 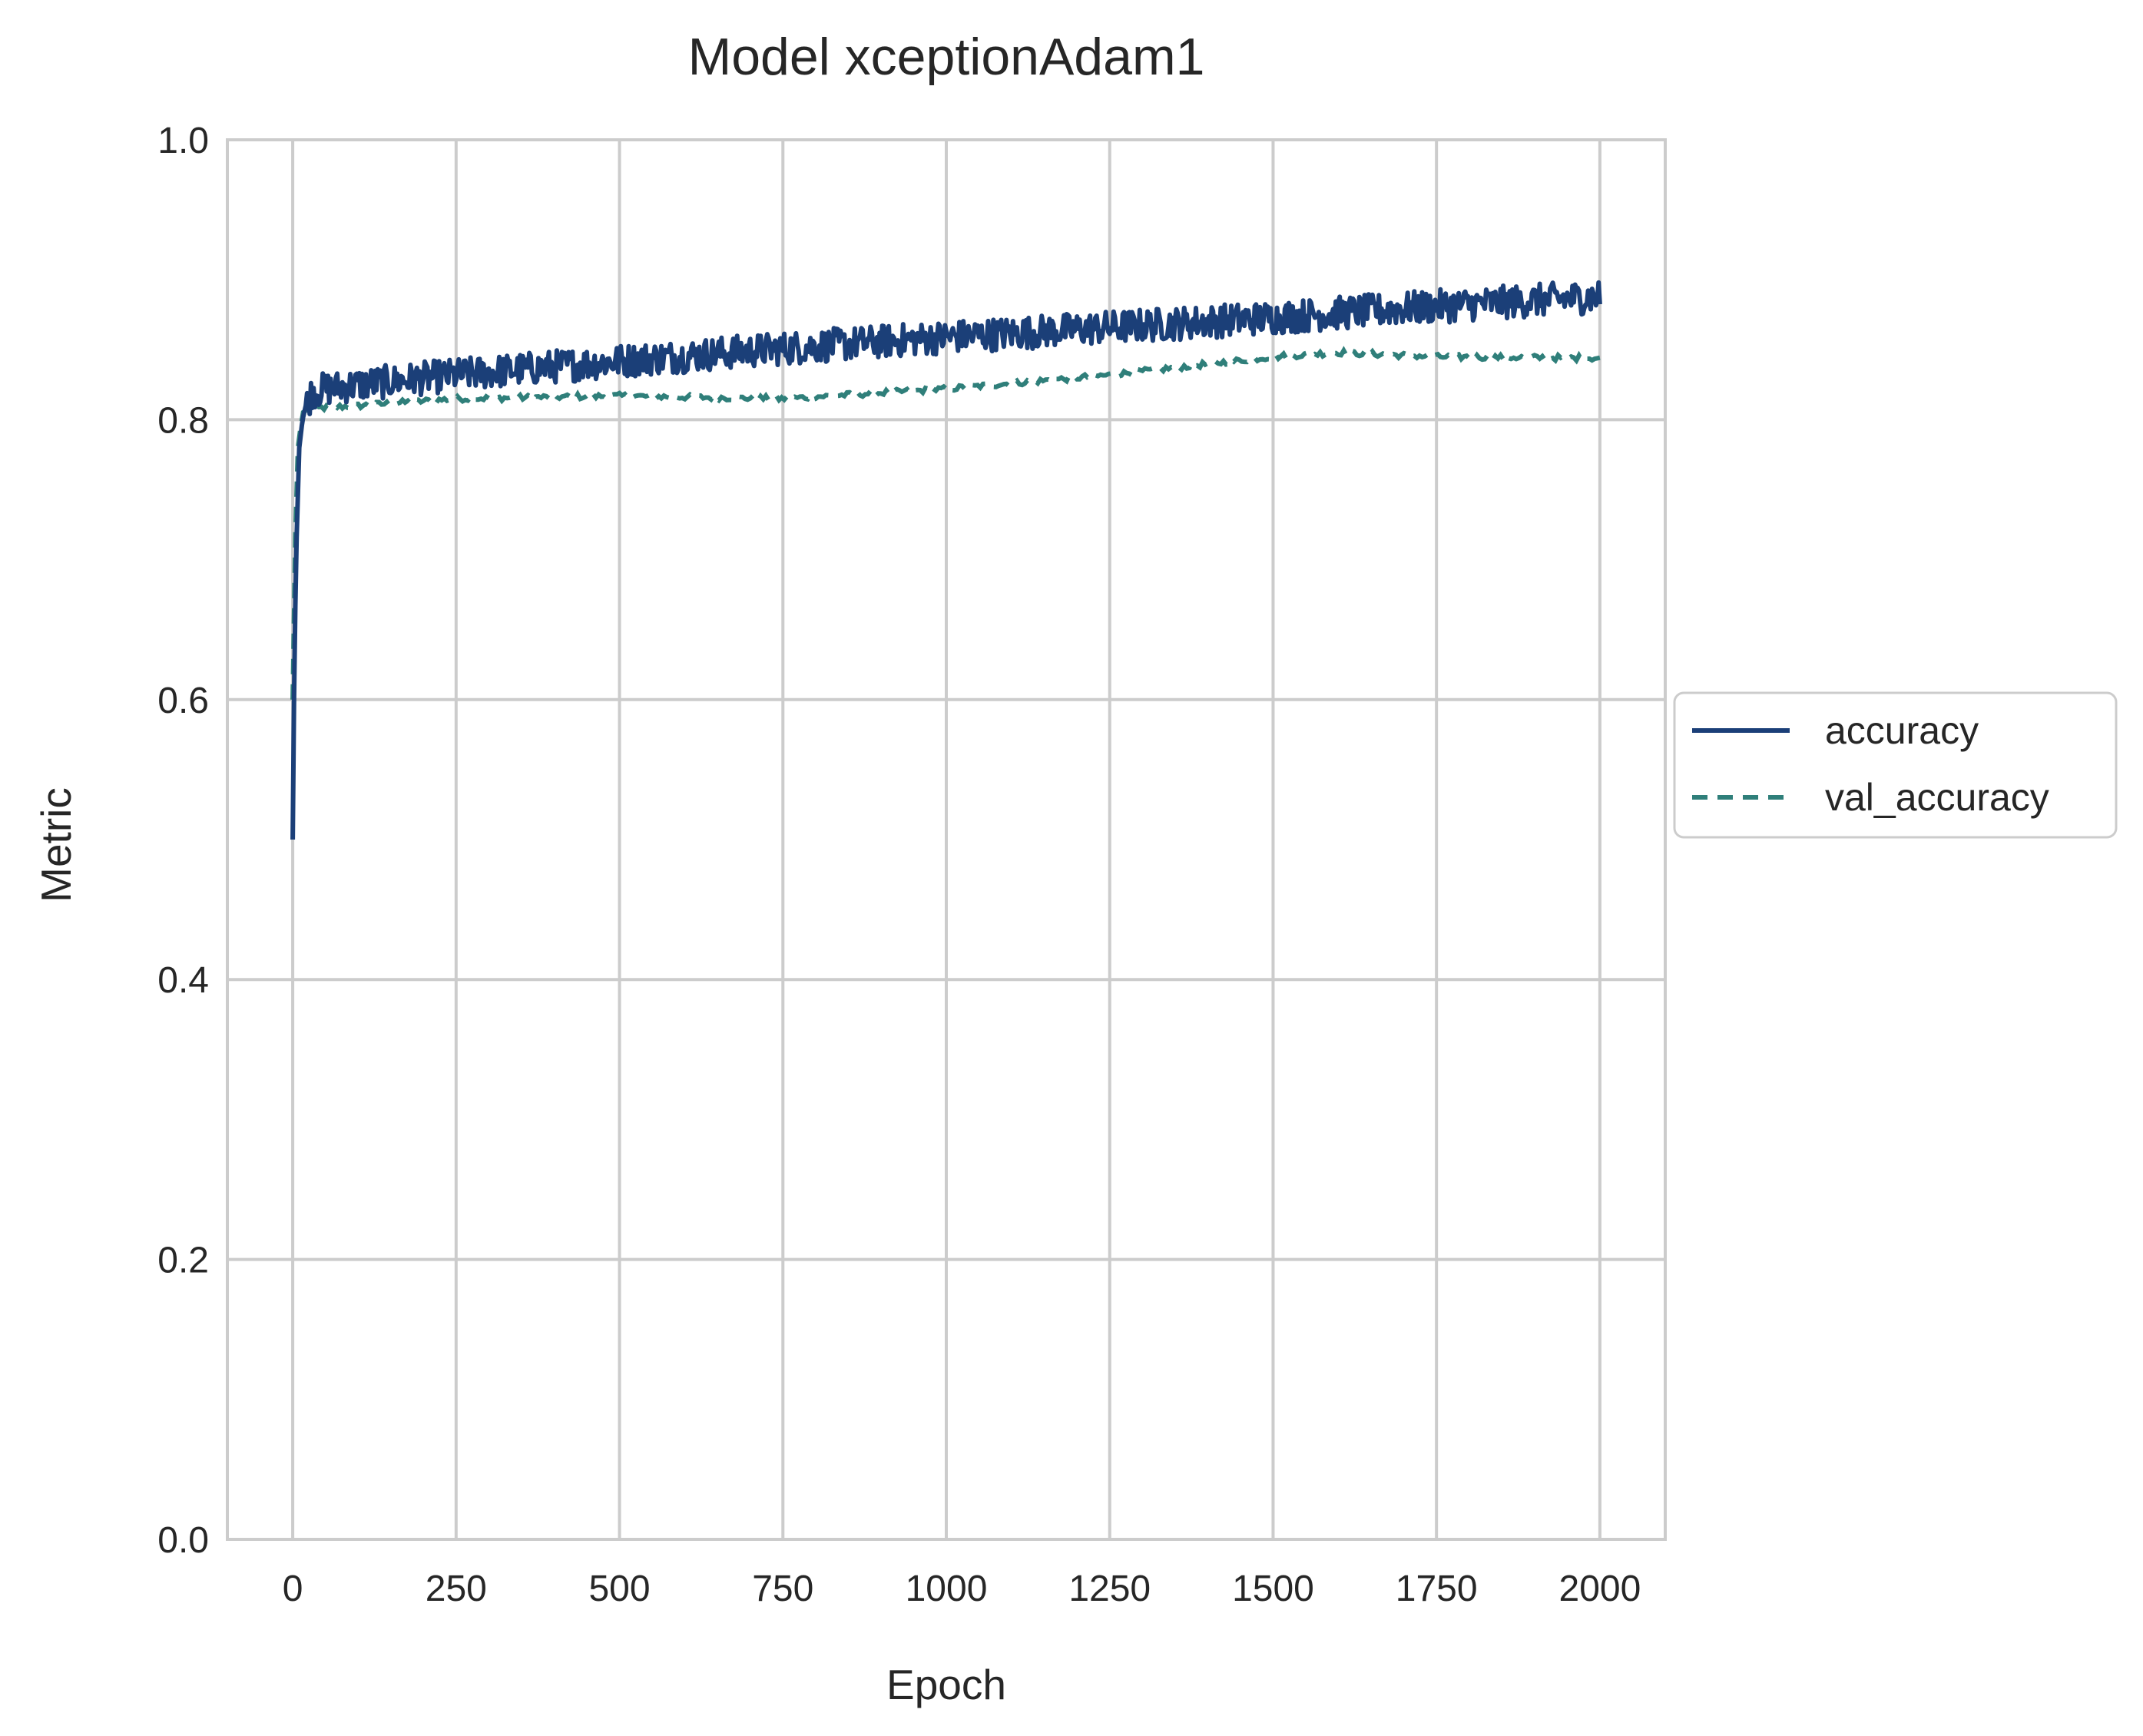 I want to click on x-tick-label: 0, so click(x=293, y=1589).